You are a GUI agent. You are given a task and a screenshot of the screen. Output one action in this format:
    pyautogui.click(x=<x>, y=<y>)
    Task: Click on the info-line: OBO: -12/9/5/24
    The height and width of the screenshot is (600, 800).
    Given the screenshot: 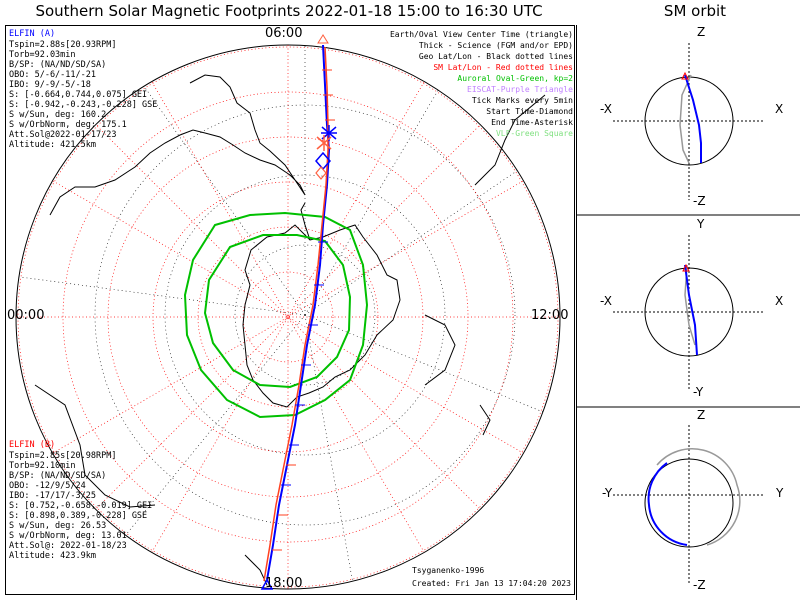 What is the action you would take?
    pyautogui.click(x=47, y=486)
    